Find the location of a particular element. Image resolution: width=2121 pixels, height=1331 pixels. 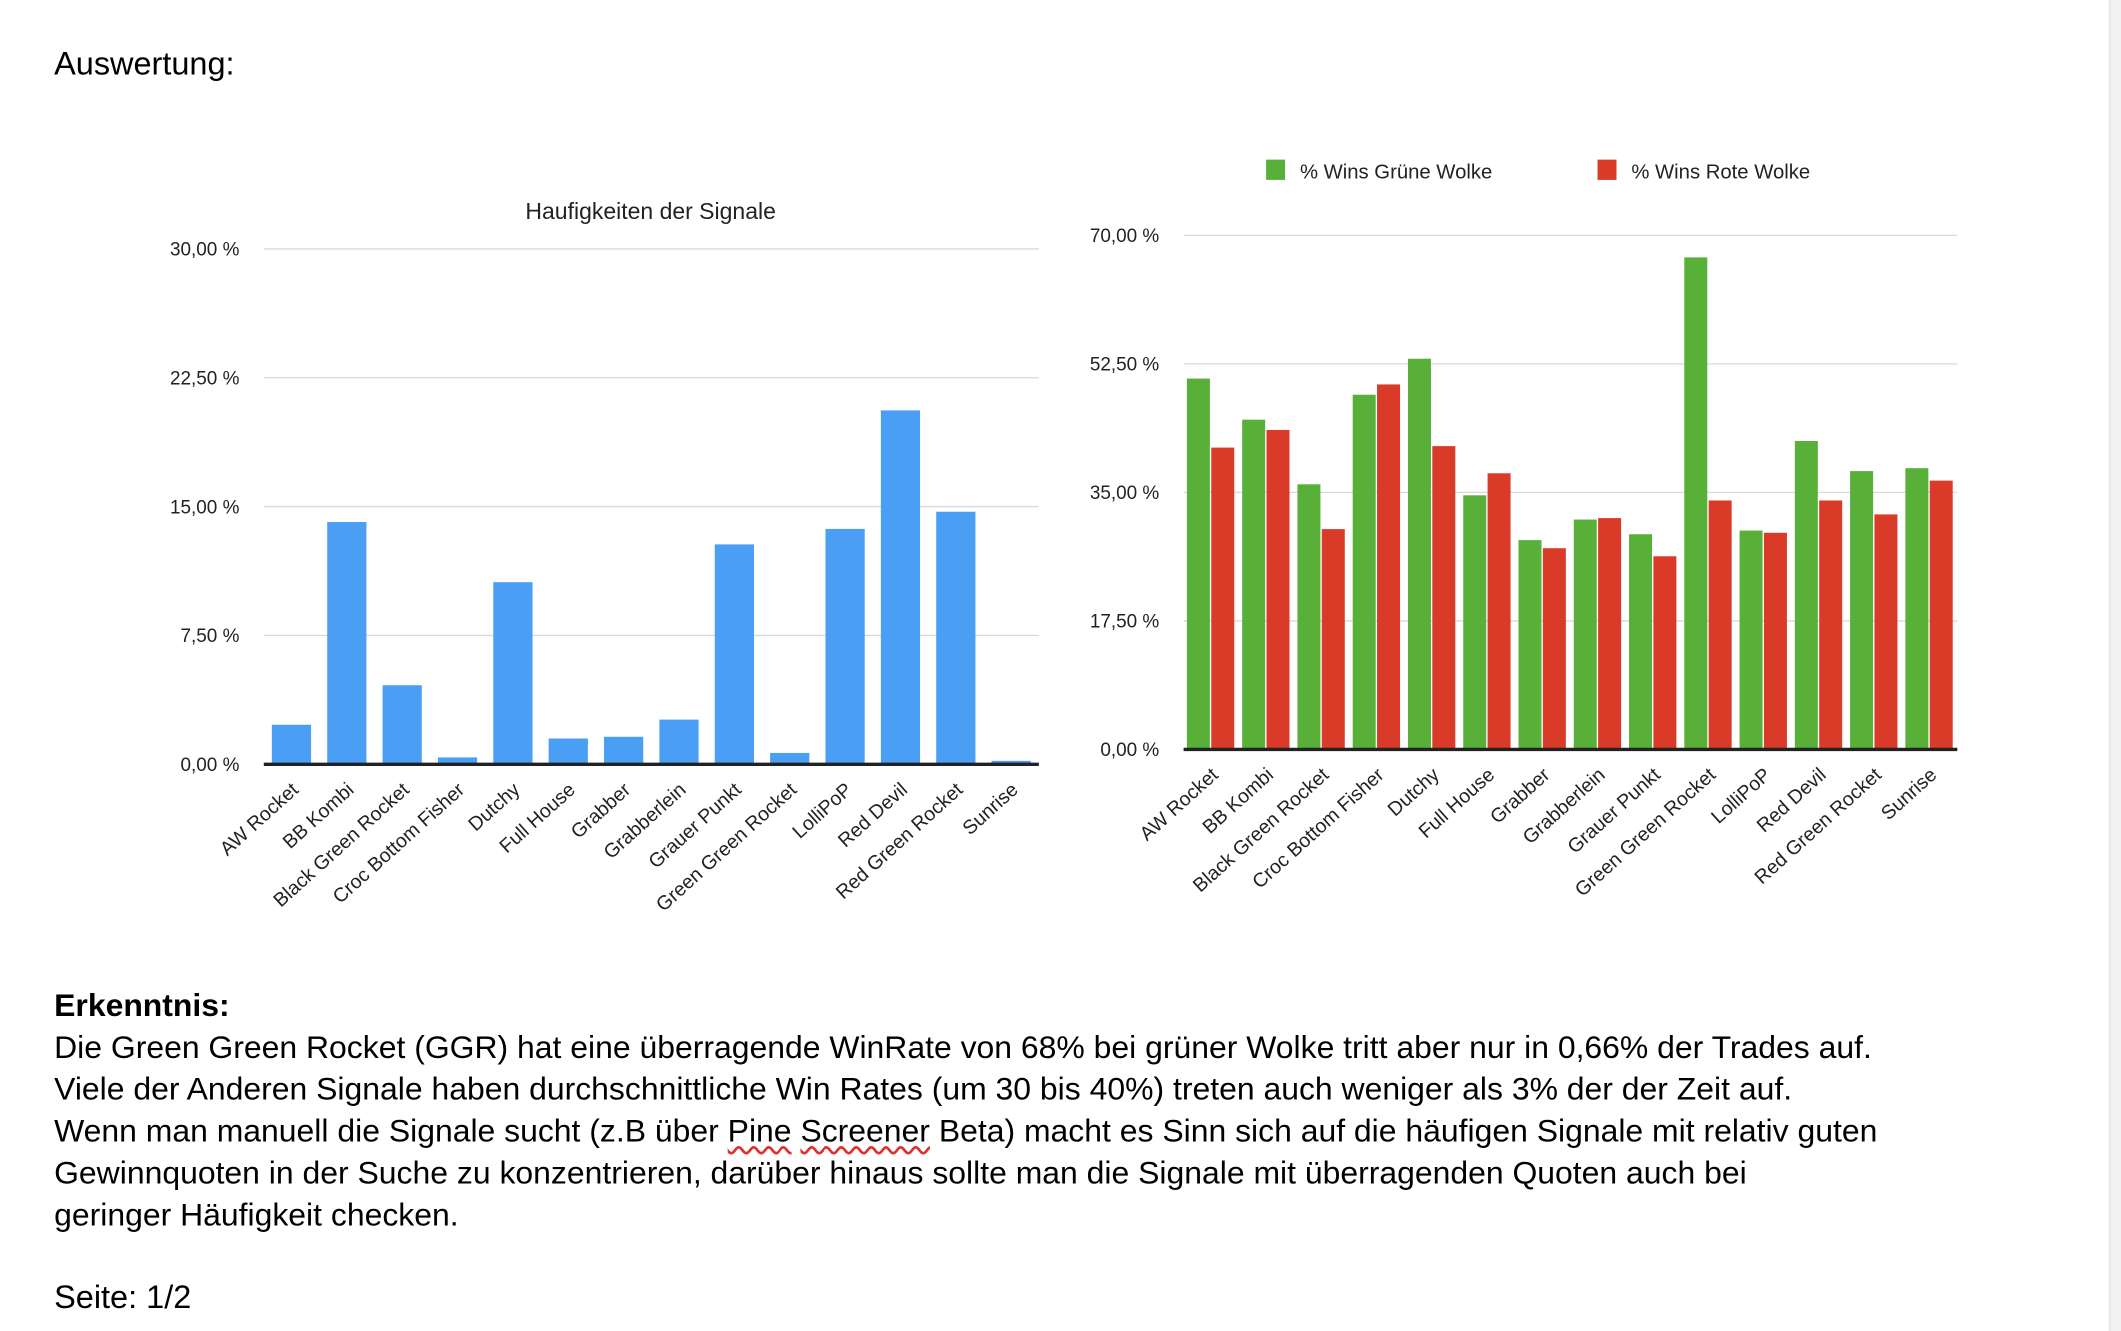

spellcheck-word: Pine is located at coordinates (759, 1132).